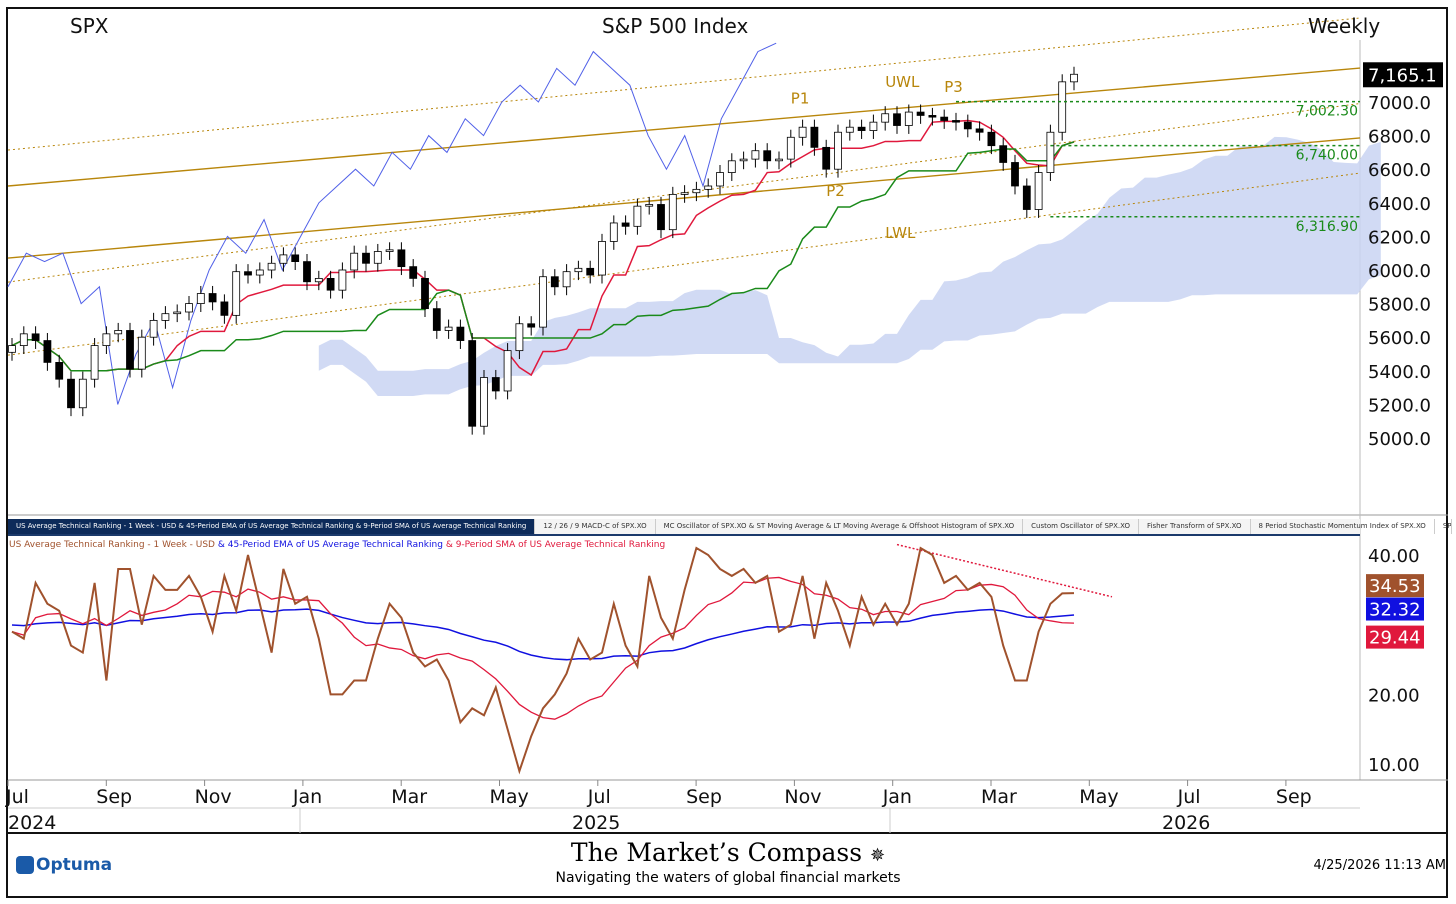 Image resolution: width=1456 pixels, height=904 pixels. What do you see at coordinates (1186, 823) in the screenshot?
I see `year-label: 2026` at bounding box center [1186, 823].